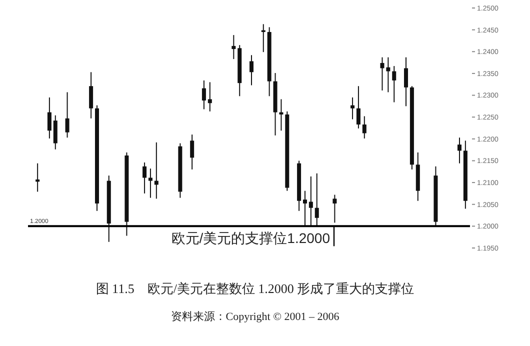  What do you see at coordinates (255, 316) in the screenshot?
I see `text: 资料来源：Copyright © 2001 – 2006` at bounding box center [255, 316].